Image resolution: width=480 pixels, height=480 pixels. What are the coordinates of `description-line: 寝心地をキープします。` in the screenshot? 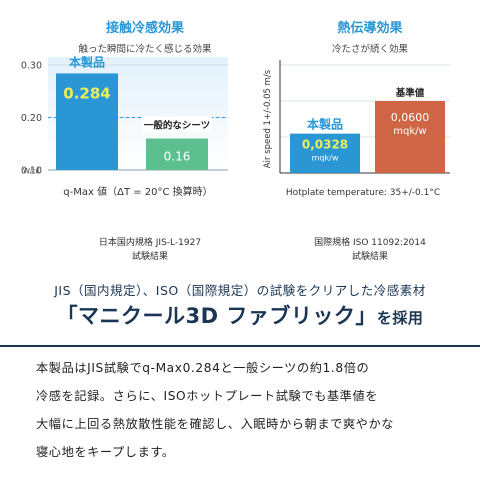 It's located at (105, 452).